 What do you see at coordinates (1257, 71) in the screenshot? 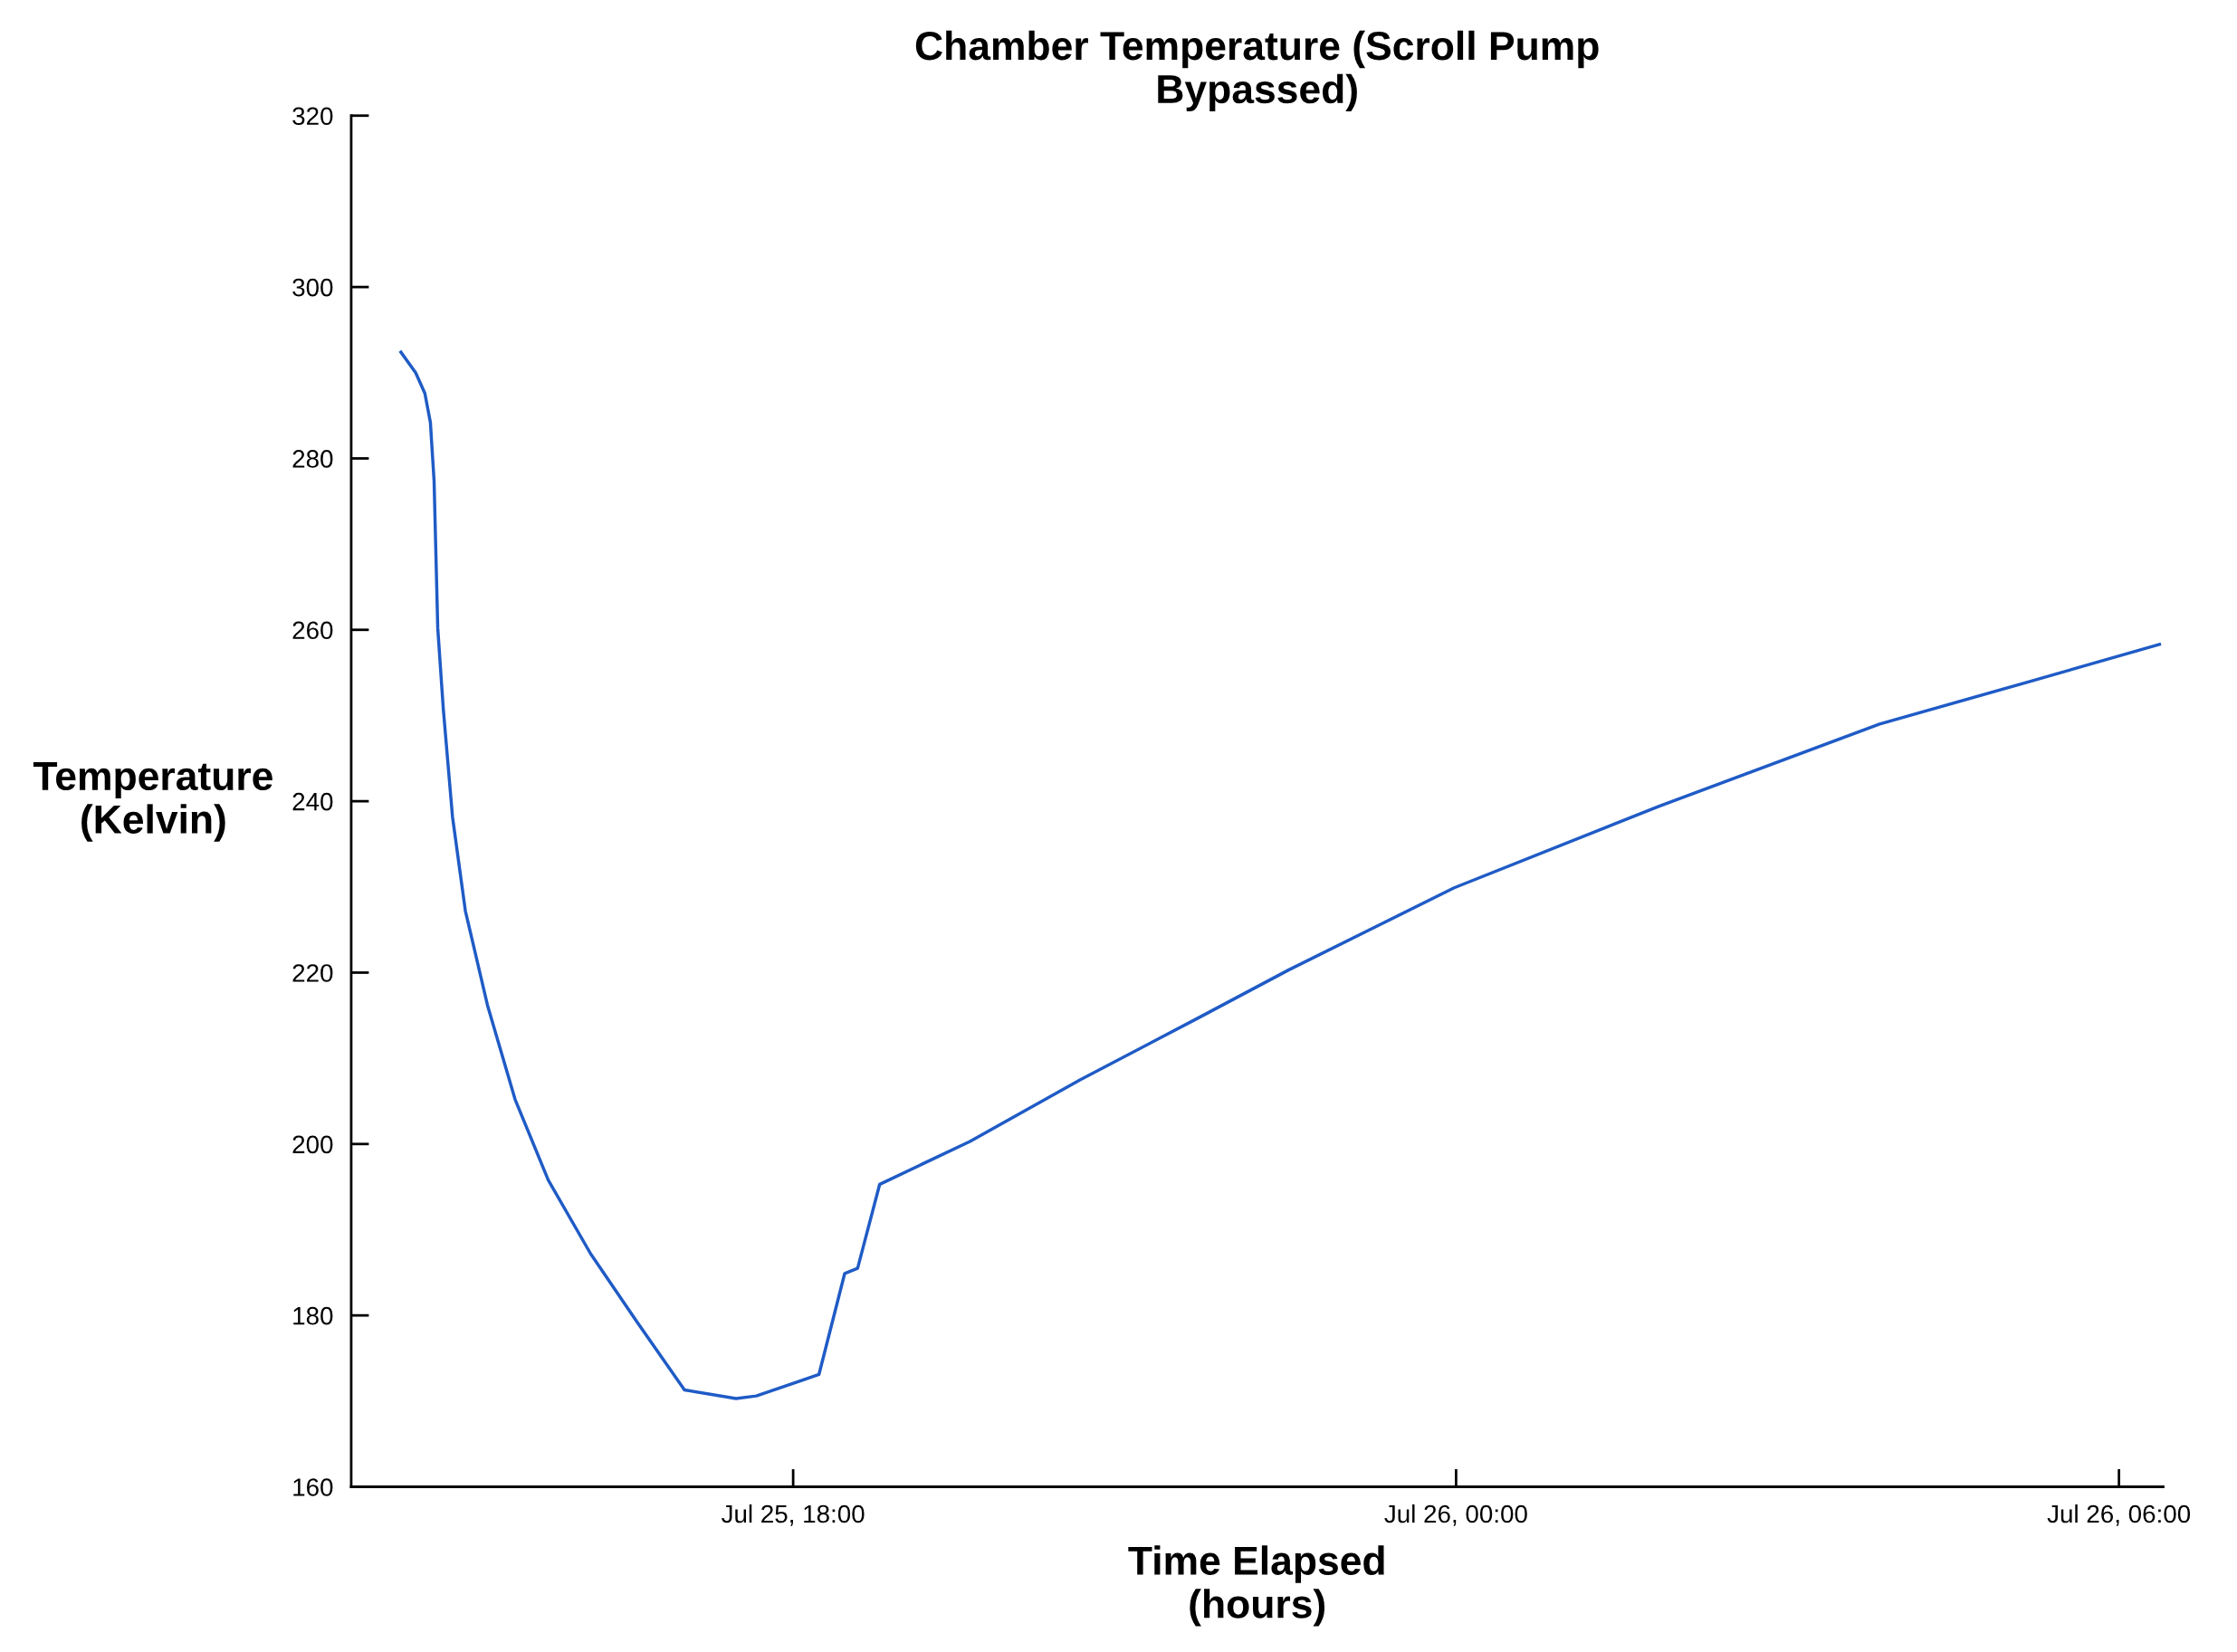
I see `chart-title: Chamber Temperature (Scroll Pump Bypassed)` at bounding box center [1257, 71].